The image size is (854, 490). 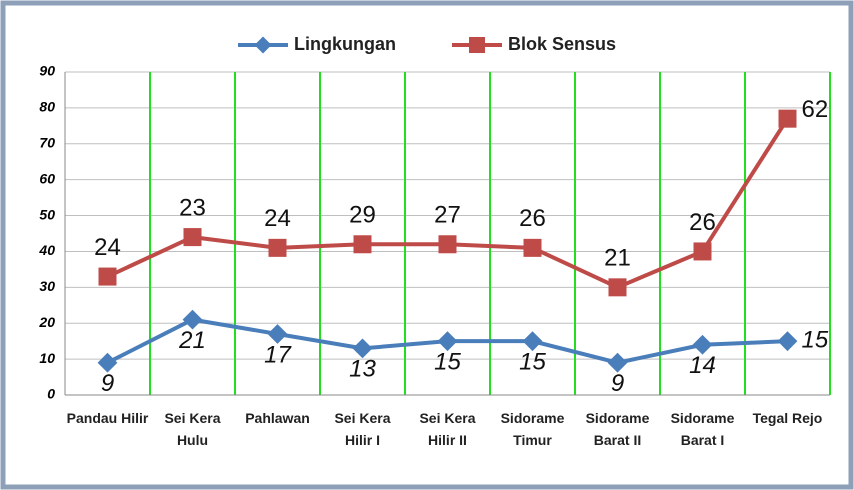 I want to click on x-tick-label: Sidorame Timur, so click(x=532, y=429).